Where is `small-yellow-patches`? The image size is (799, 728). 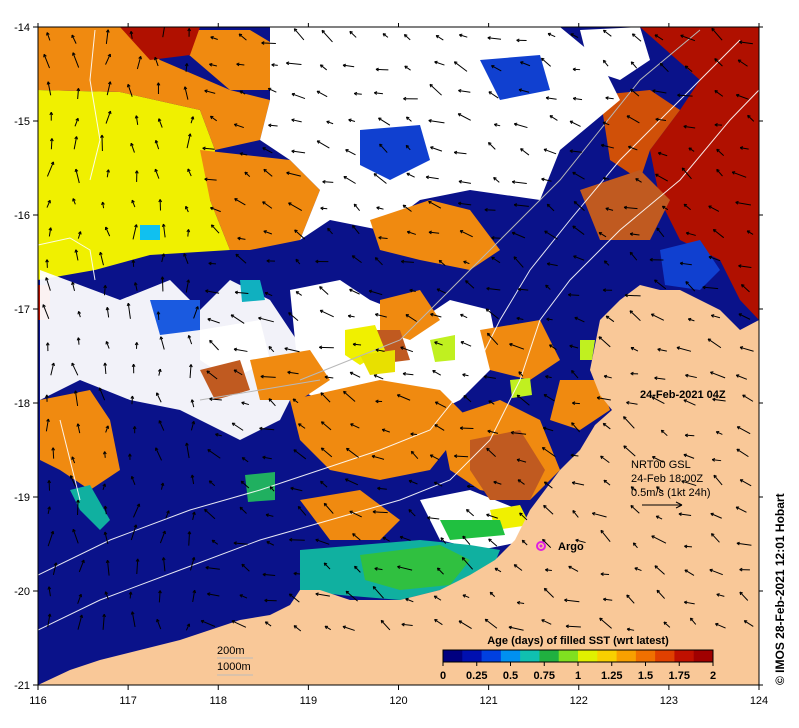
small-yellow-patches is located at coordinates (470, 427).